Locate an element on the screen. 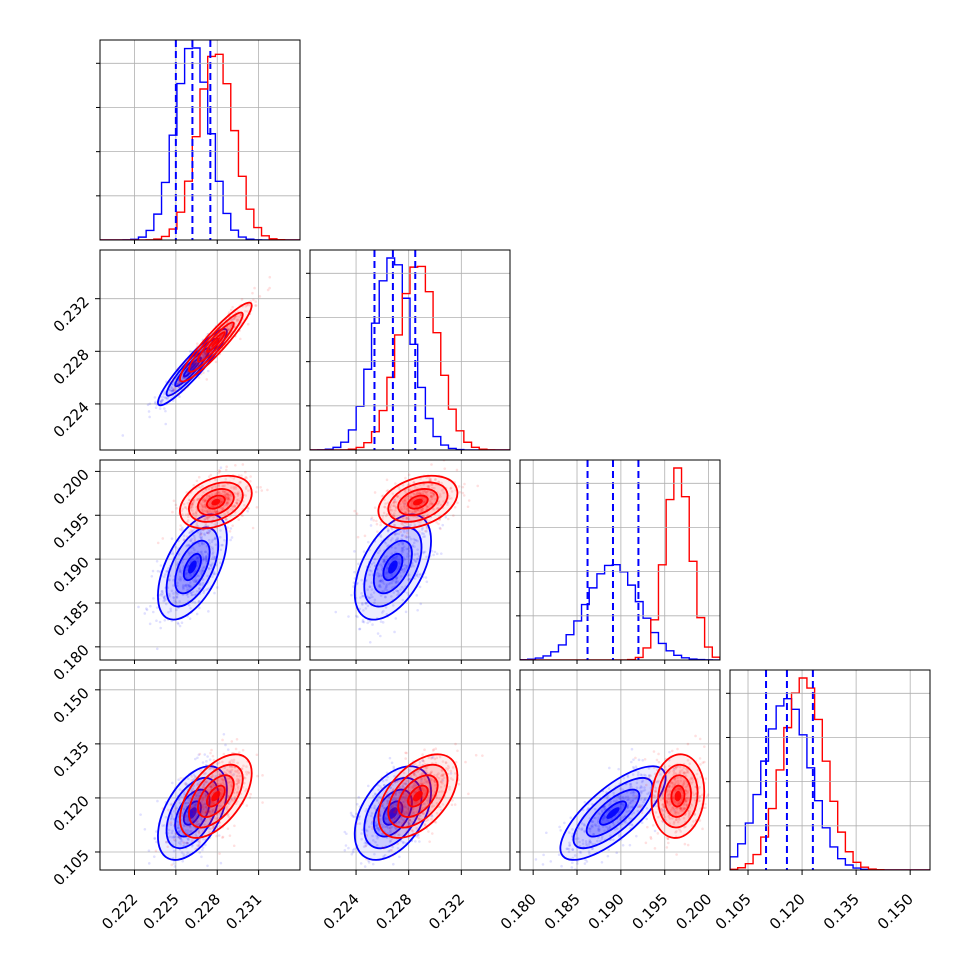 The height and width of the screenshot is (970, 970). panel-border is located at coordinates (410, 560).